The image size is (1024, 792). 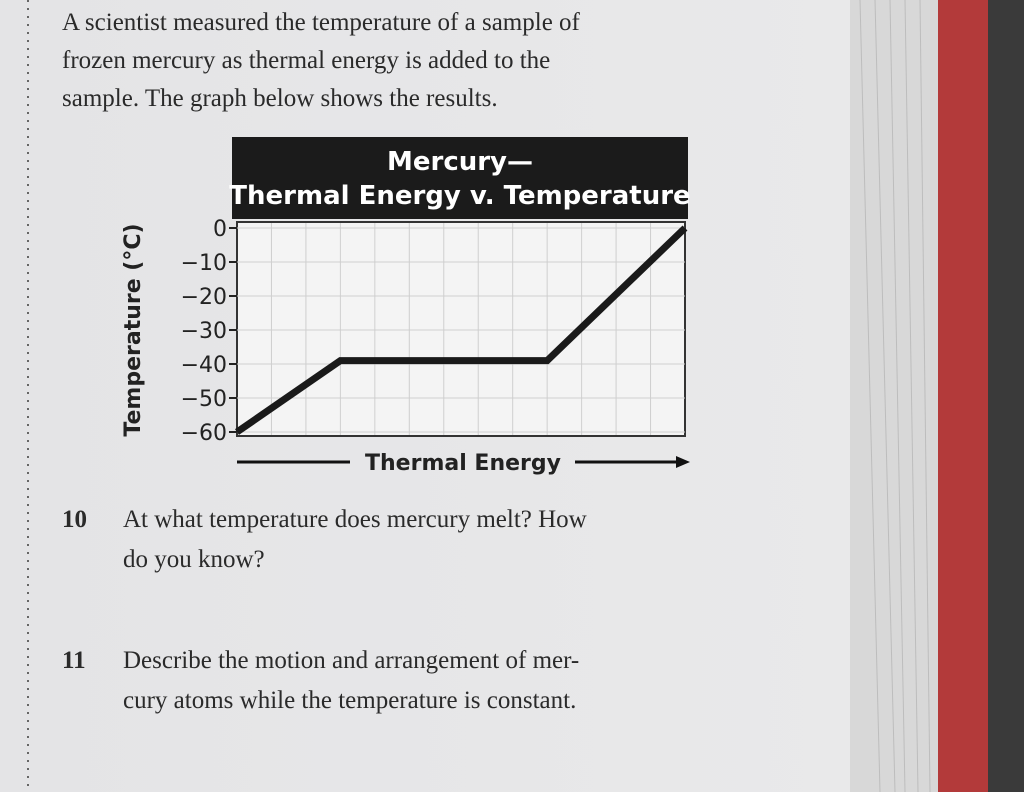 I want to click on y-tick-label: −40, so click(x=204, y=365).